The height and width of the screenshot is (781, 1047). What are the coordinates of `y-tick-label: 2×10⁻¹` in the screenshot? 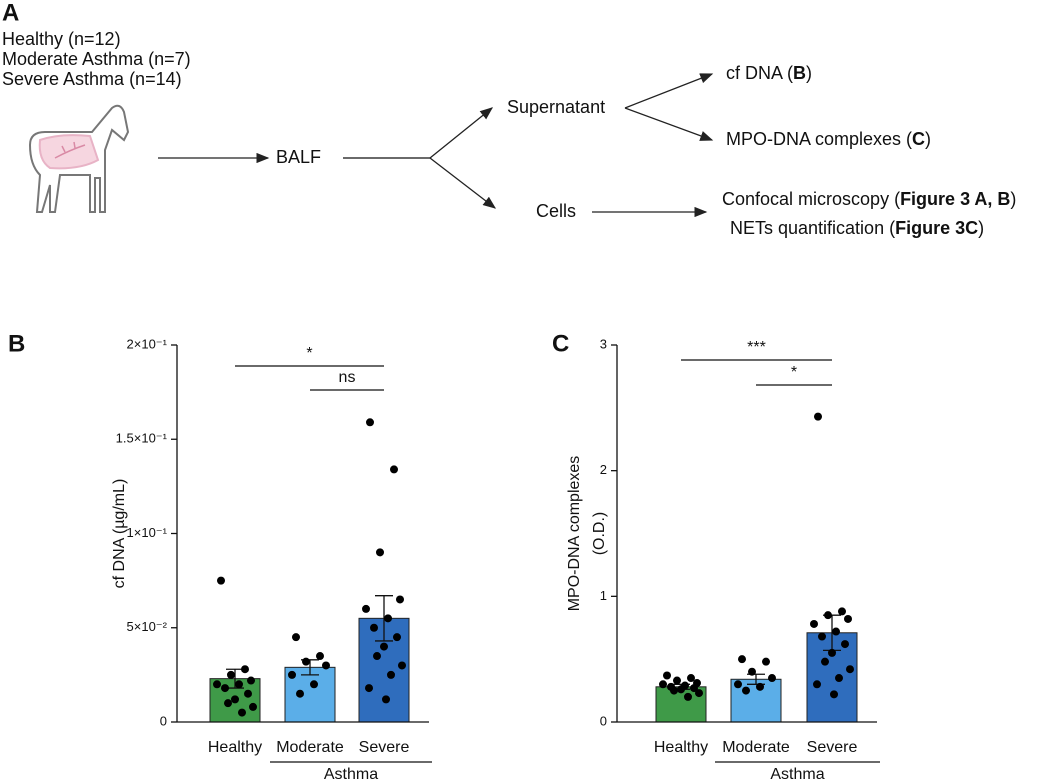 It's located at (147, 343).